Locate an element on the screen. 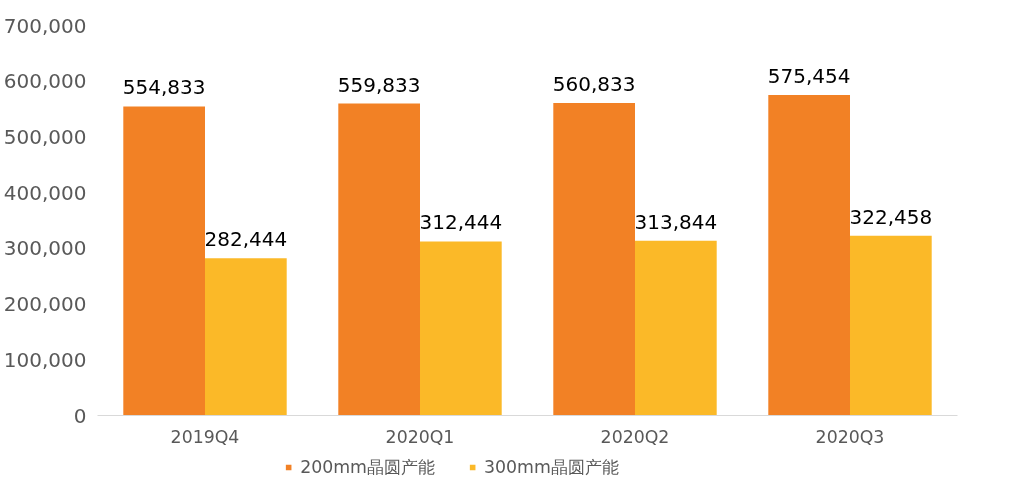 The image size is (1036, 504). y-tick-label: 300,000 is located at coordinates (45, 248).